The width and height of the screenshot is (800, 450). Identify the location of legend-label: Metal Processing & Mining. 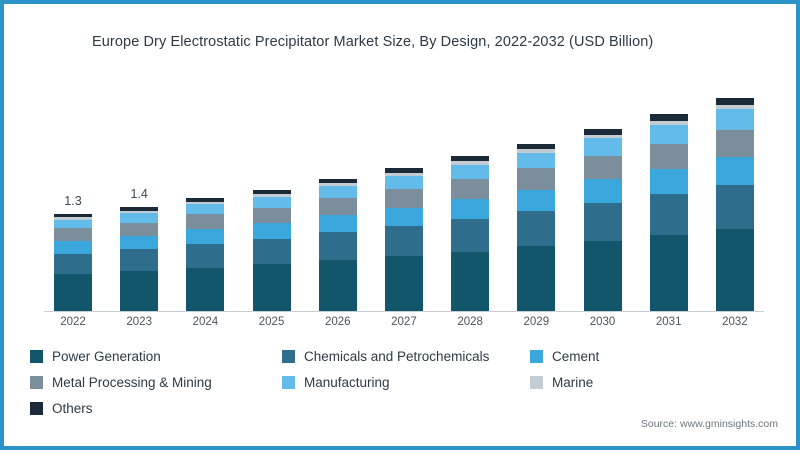
(132, 382).